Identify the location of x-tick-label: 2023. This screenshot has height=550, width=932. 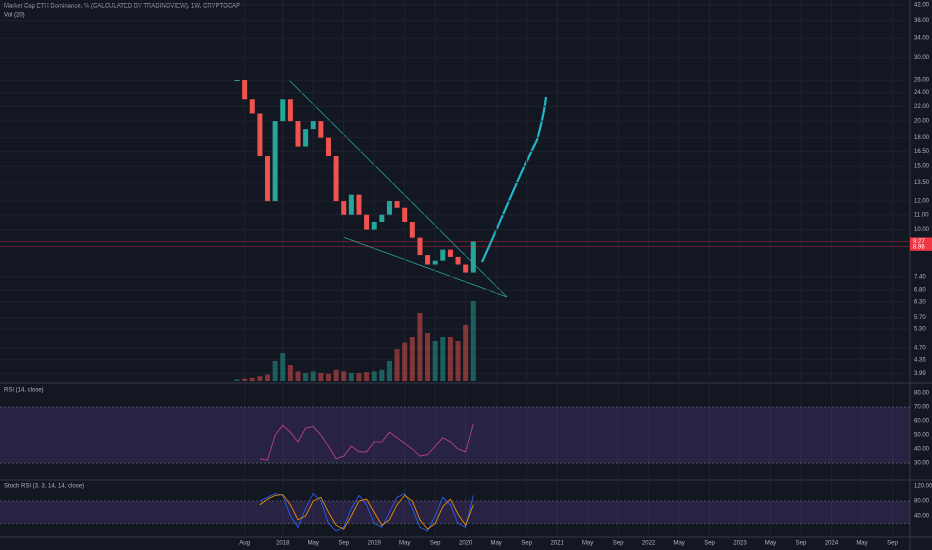
(740, 544).